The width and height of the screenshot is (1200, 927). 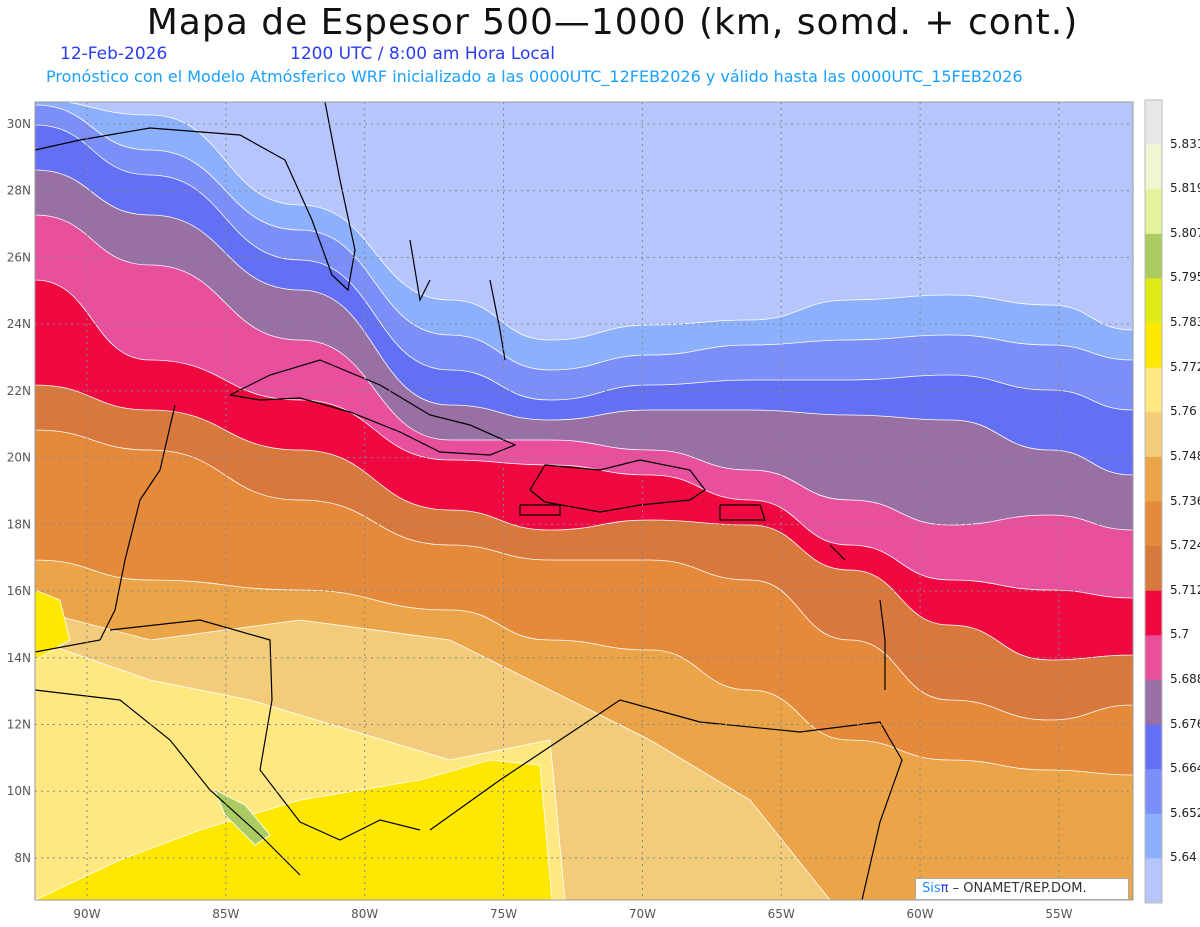 I want to click on legend-label: 5.64, so click(x=1183, y=857).